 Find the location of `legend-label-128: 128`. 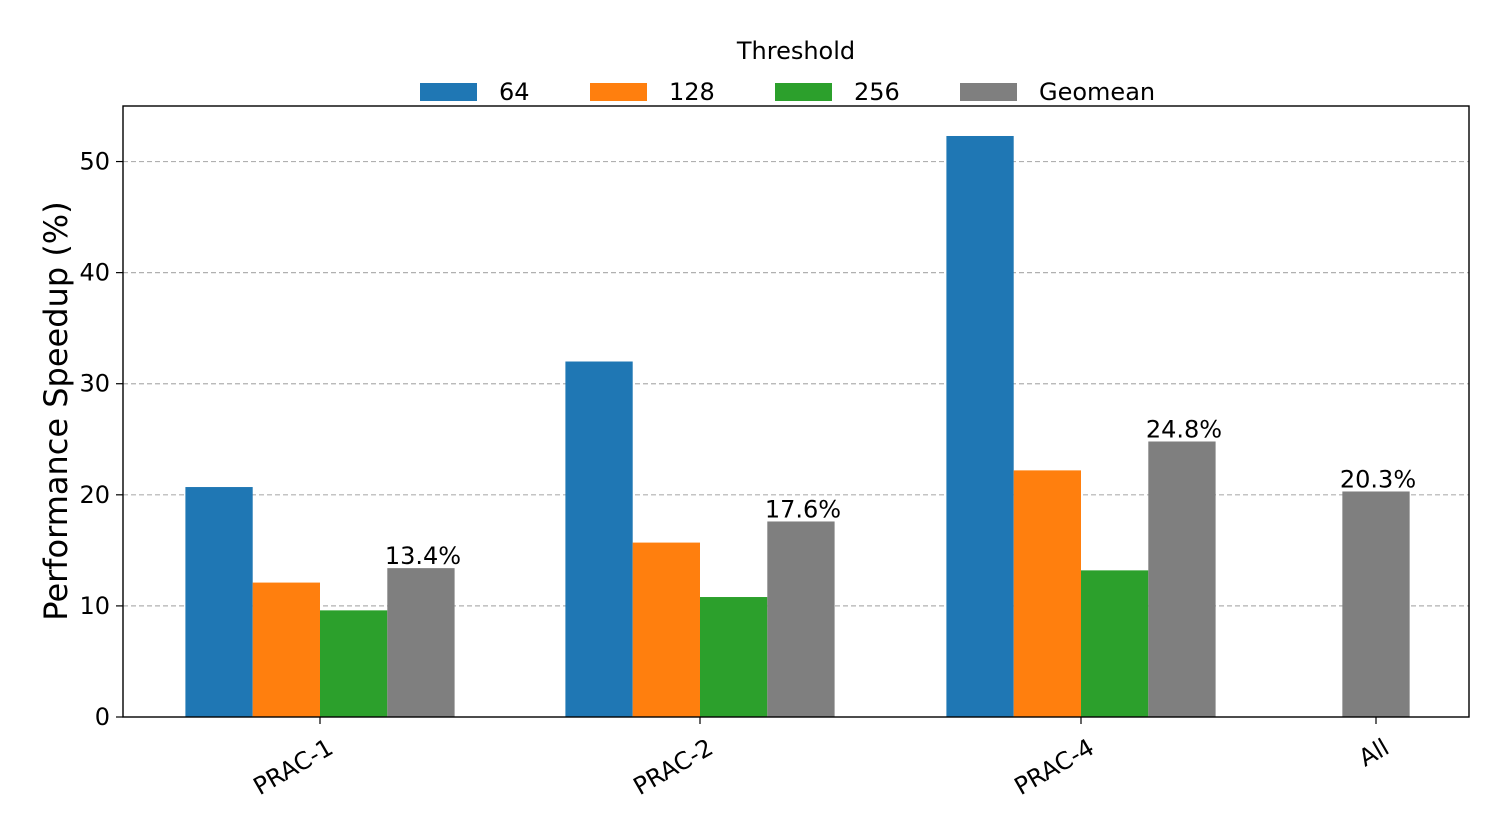

legend-label-128: 128 is located at coordinates (692, 92).